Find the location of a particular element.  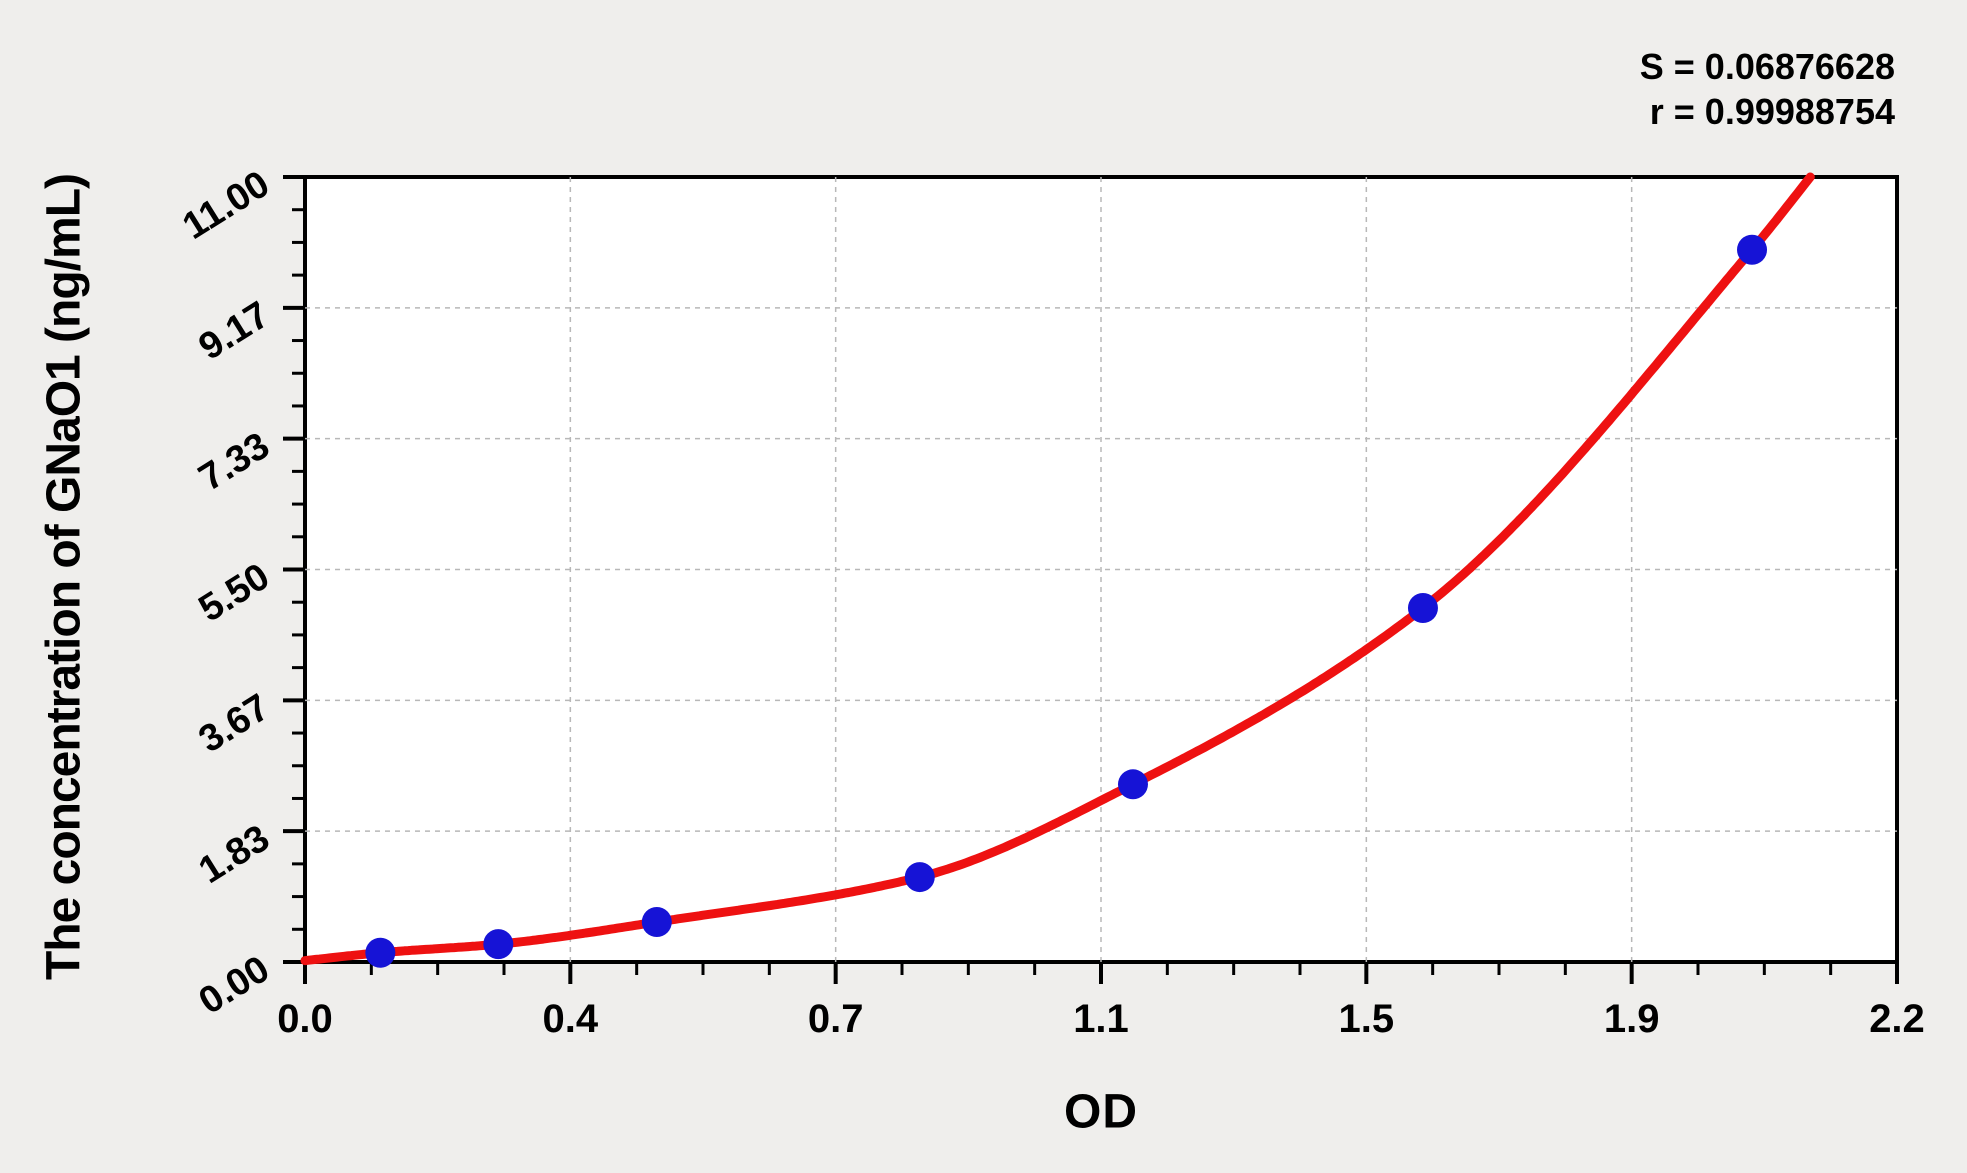

x-tick-label: 1.9 is located at coordinates (1632, 1019).